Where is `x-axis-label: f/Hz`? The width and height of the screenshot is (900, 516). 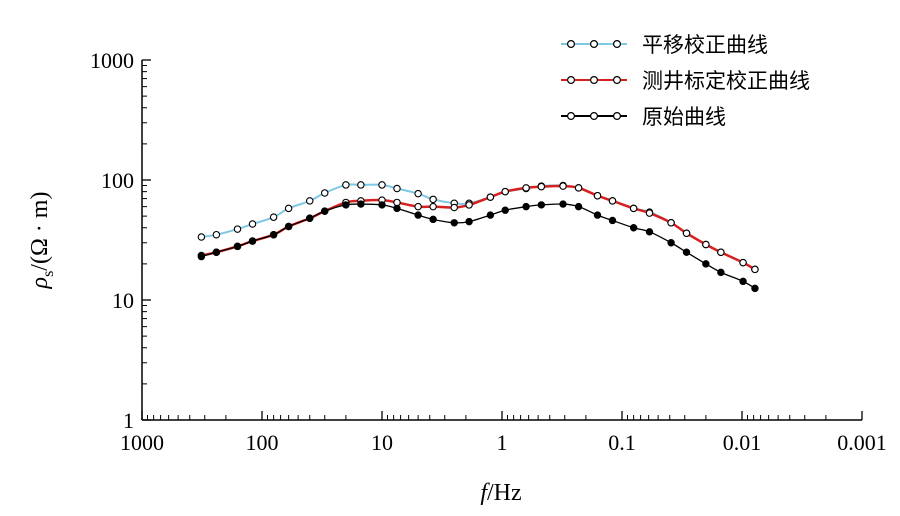 x-axis-label: f/Hz is located at coordinates (500, 493).